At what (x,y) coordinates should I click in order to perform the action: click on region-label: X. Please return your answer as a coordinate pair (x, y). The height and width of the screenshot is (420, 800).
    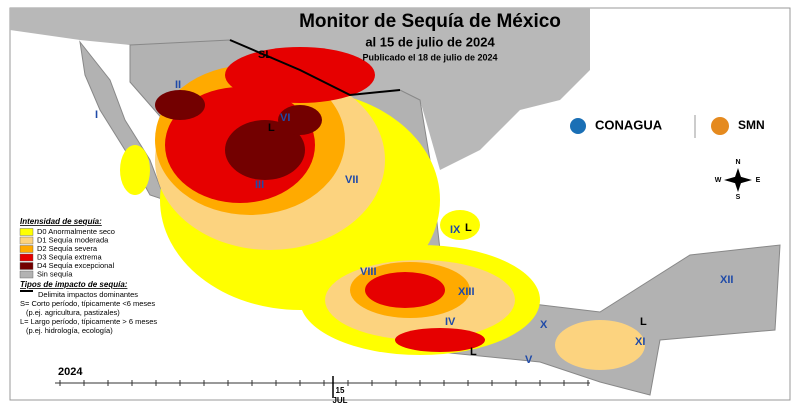
    Looking at the image, I should click on (544, 325).